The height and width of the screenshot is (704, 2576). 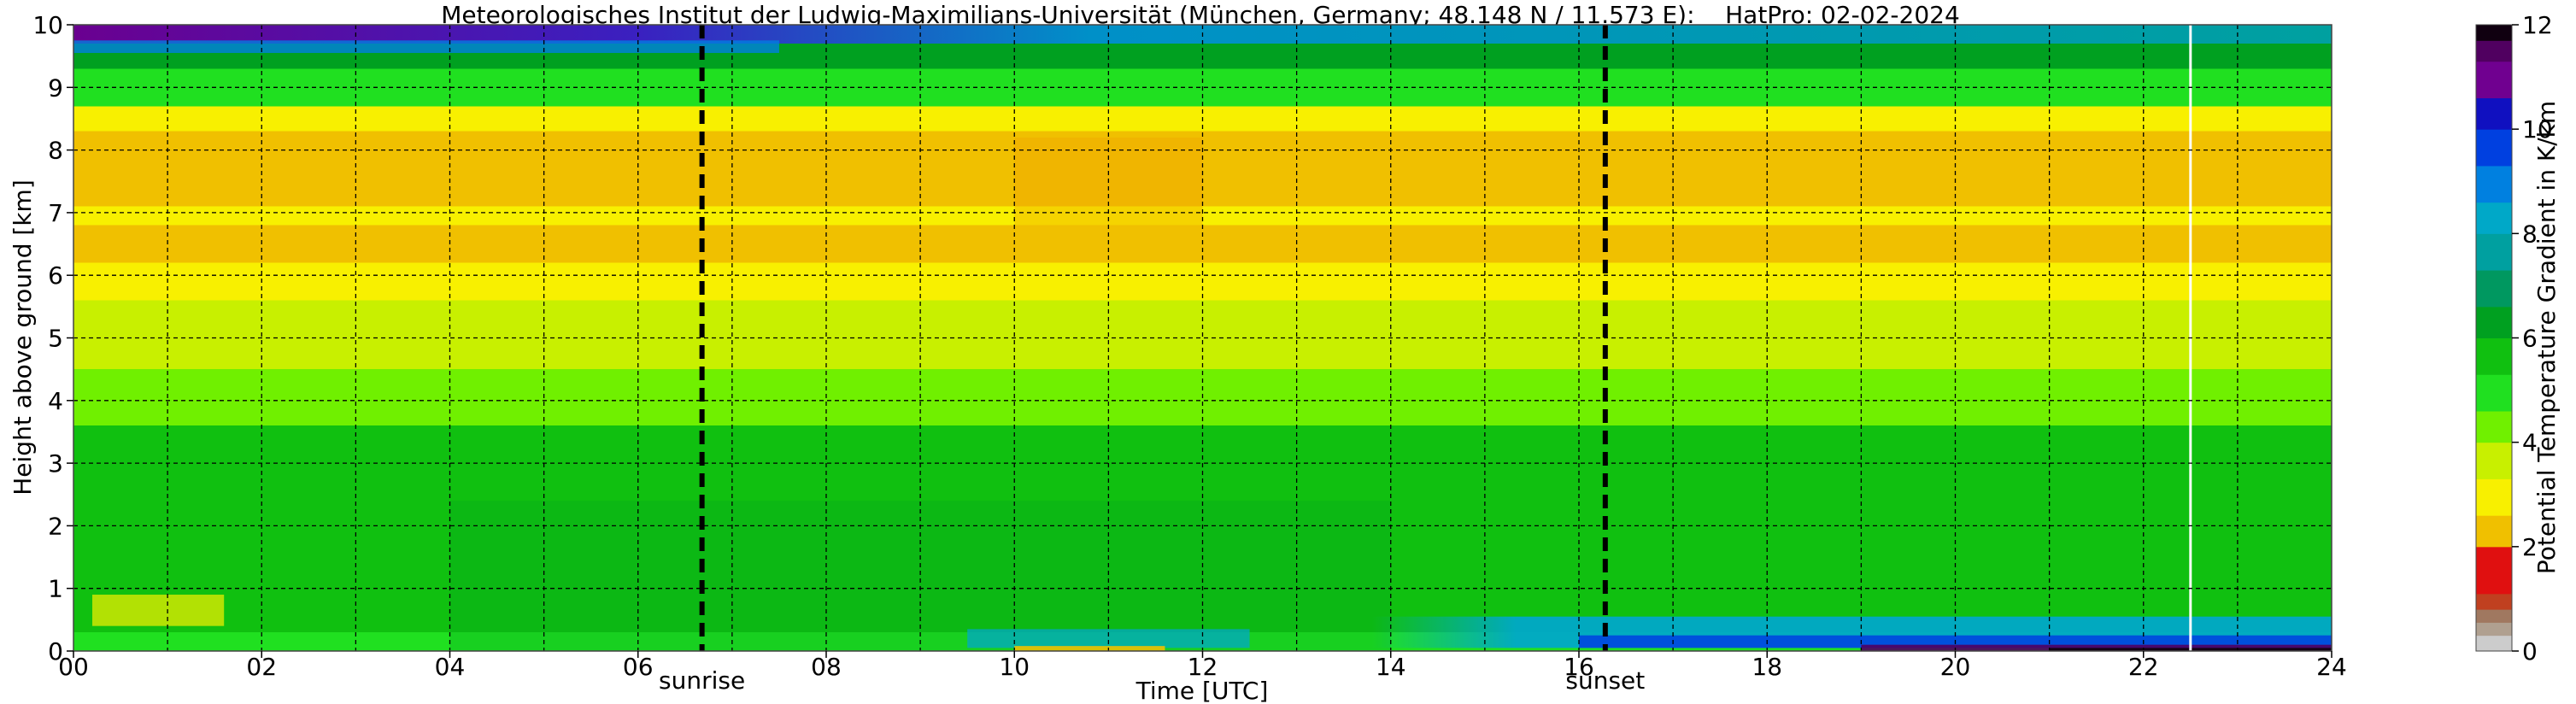 I want to click on upper-blue-layer, so click(x=426, y=46).